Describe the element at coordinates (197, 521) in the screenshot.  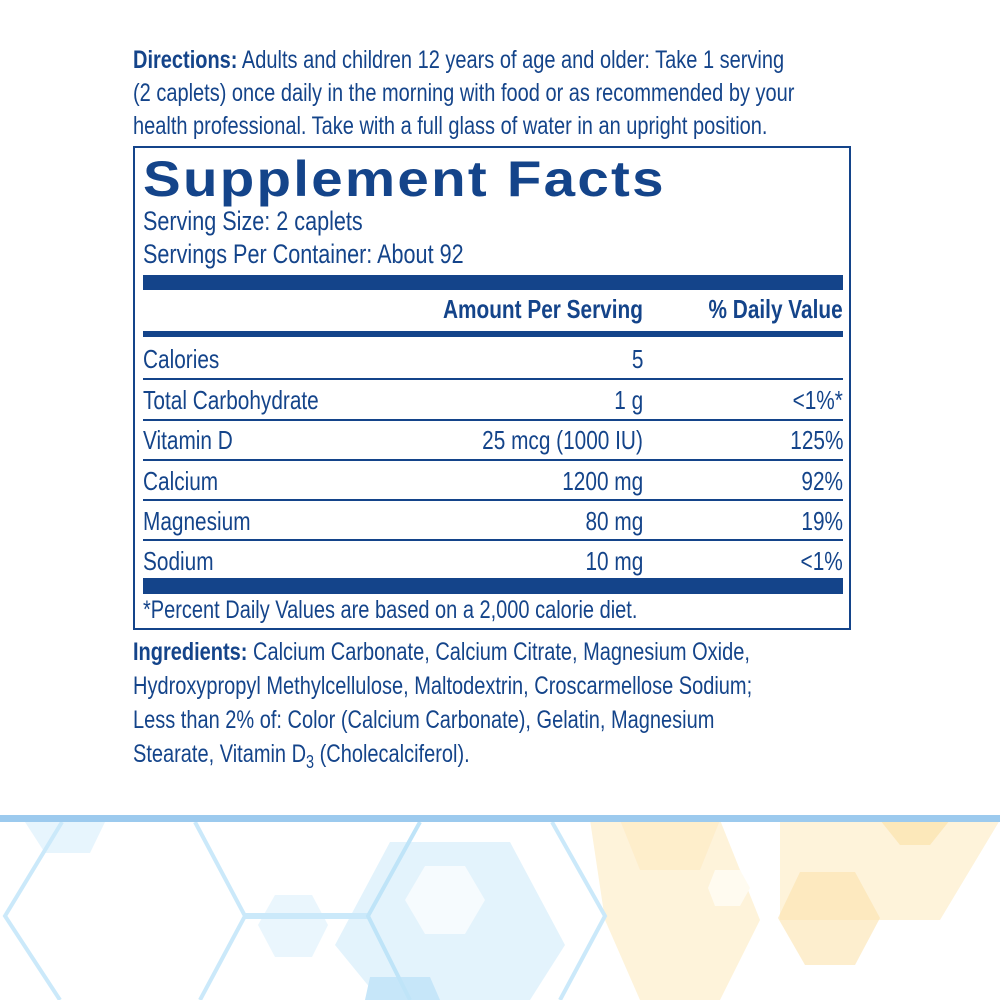
I see `nutrient-name: Magnesium` at that location.